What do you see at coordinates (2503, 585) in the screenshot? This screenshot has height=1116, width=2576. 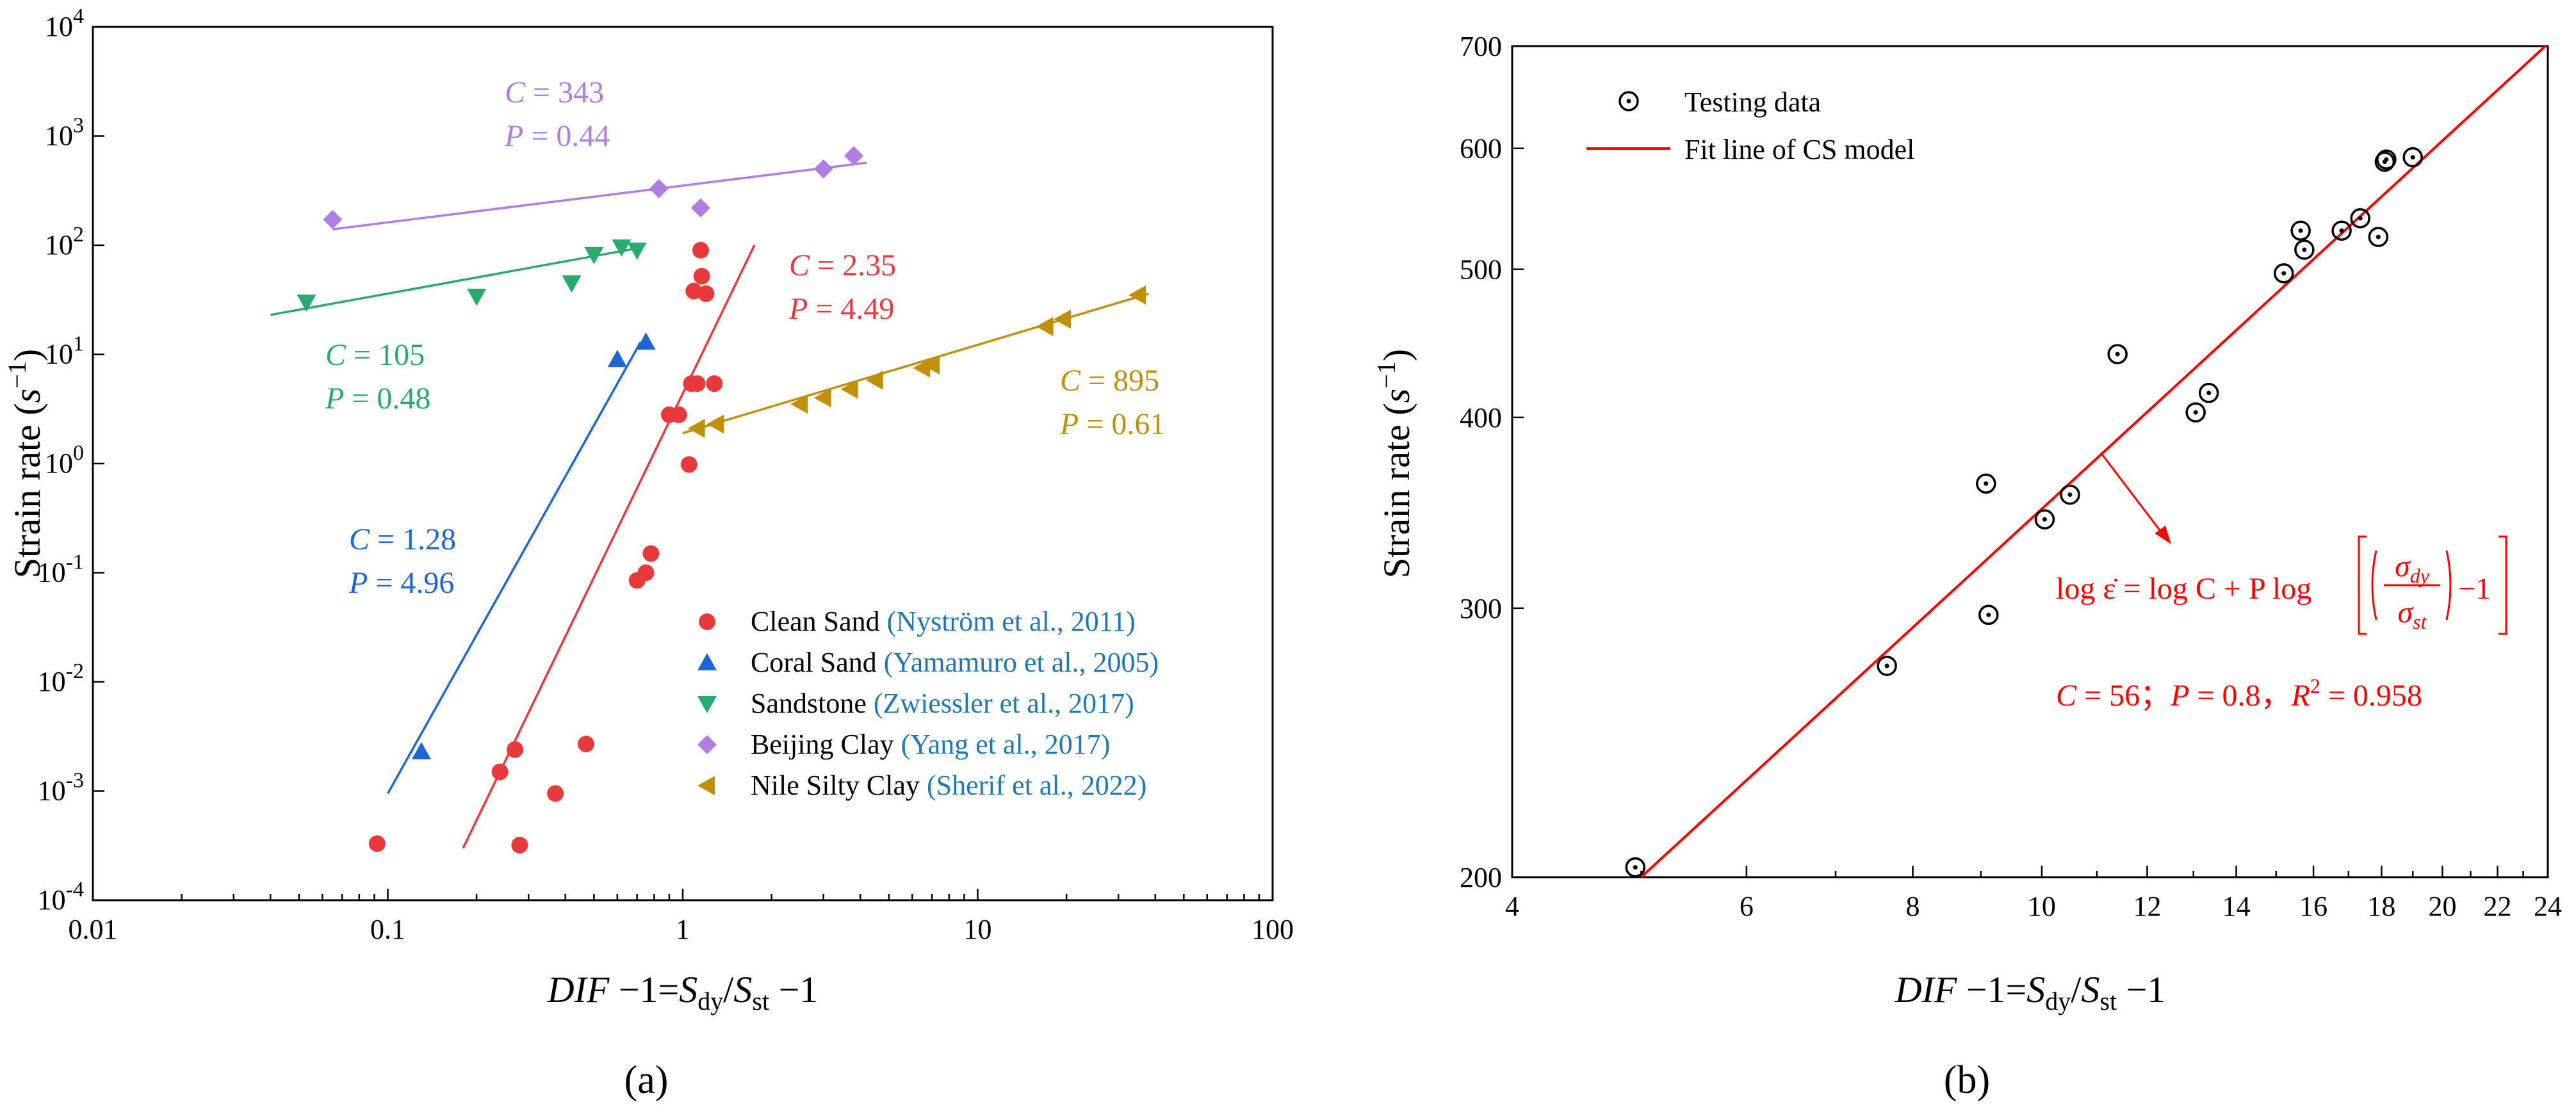 I see `formula-bracket-right` at bounding box center [2503, 585].